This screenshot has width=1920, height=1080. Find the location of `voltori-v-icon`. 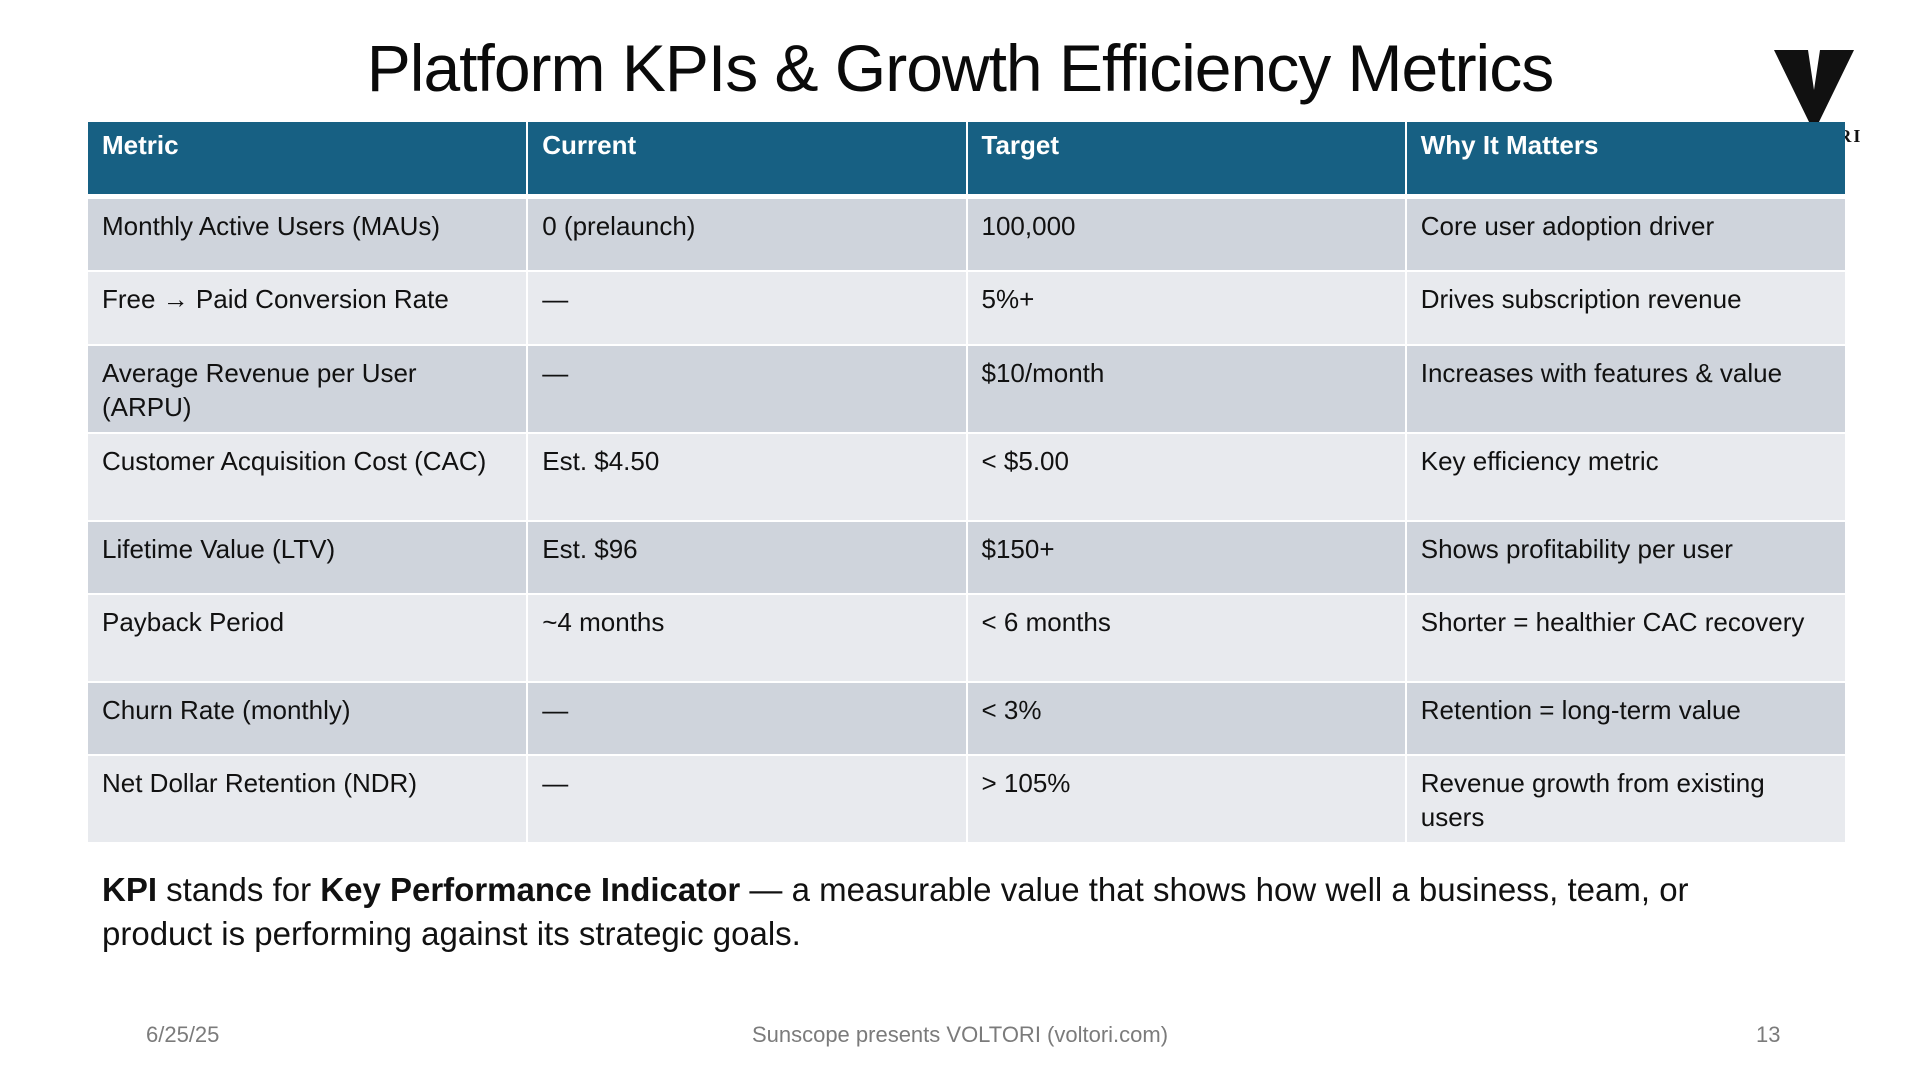

voltori-v-icon is located at coordinates (1814, 87).